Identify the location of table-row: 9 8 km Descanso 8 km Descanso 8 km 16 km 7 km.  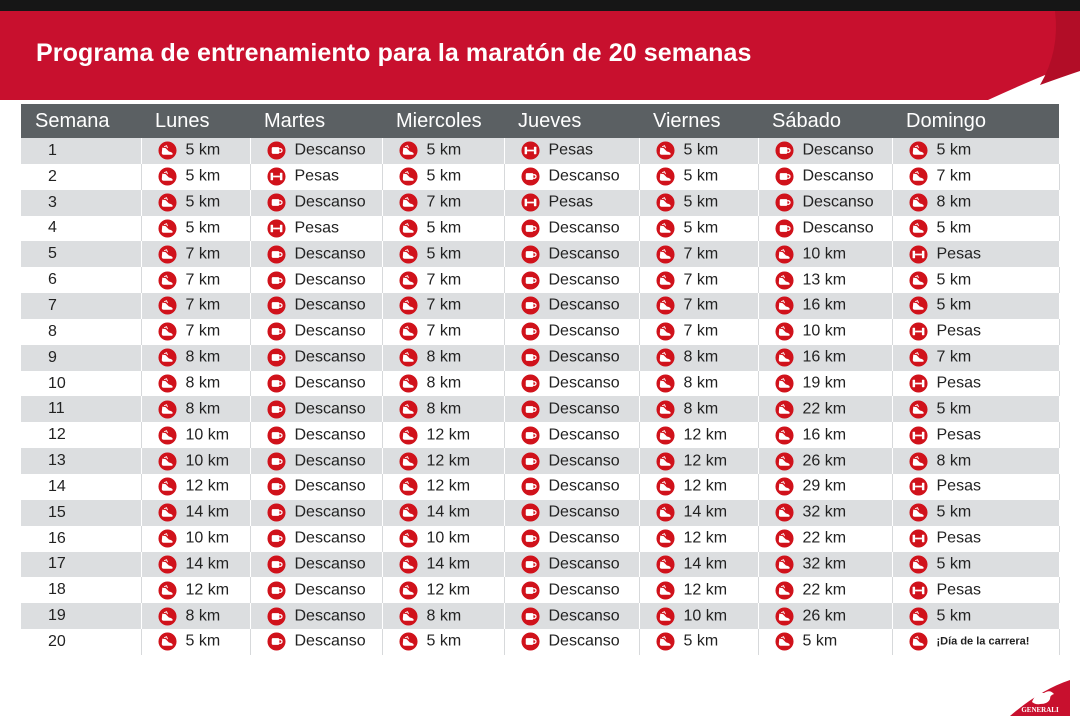
(540, 357).